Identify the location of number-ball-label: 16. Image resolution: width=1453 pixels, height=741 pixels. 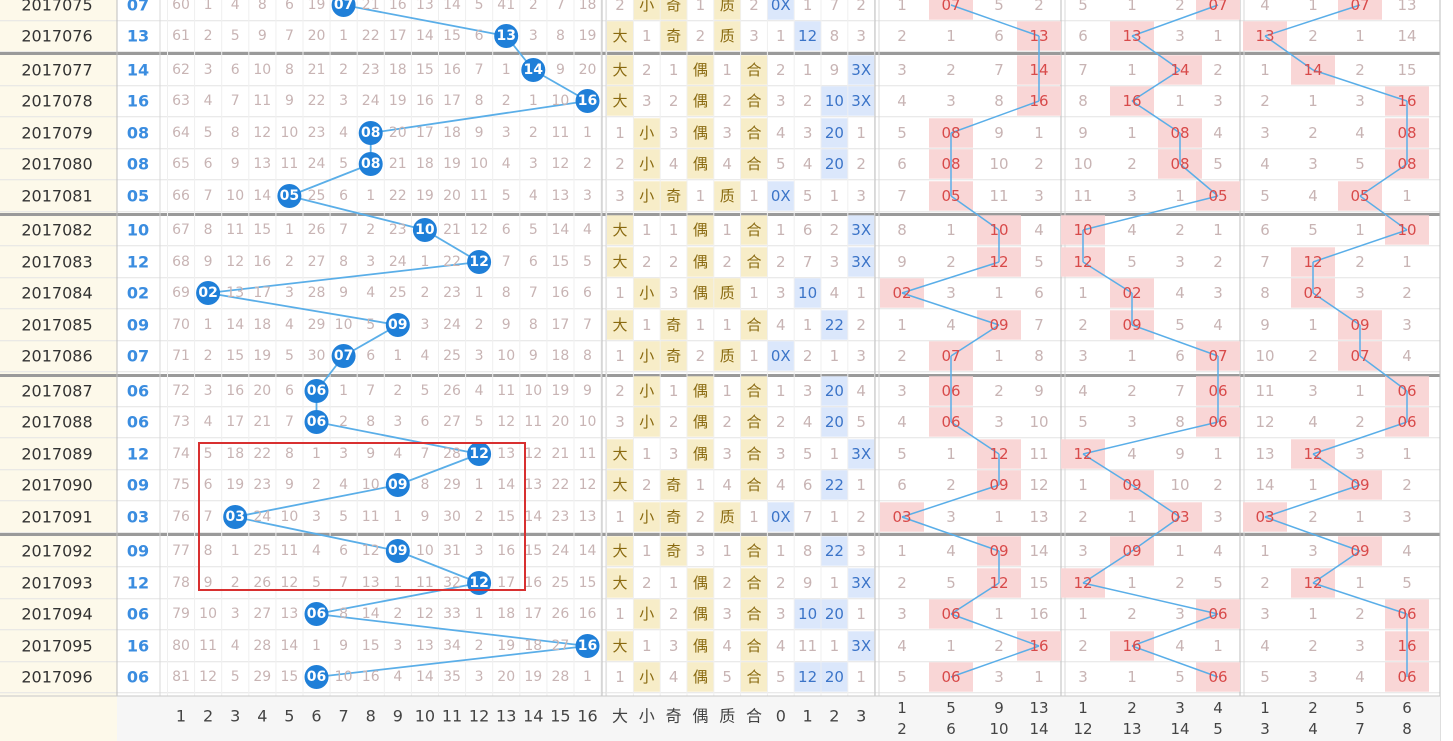
(587, 101).